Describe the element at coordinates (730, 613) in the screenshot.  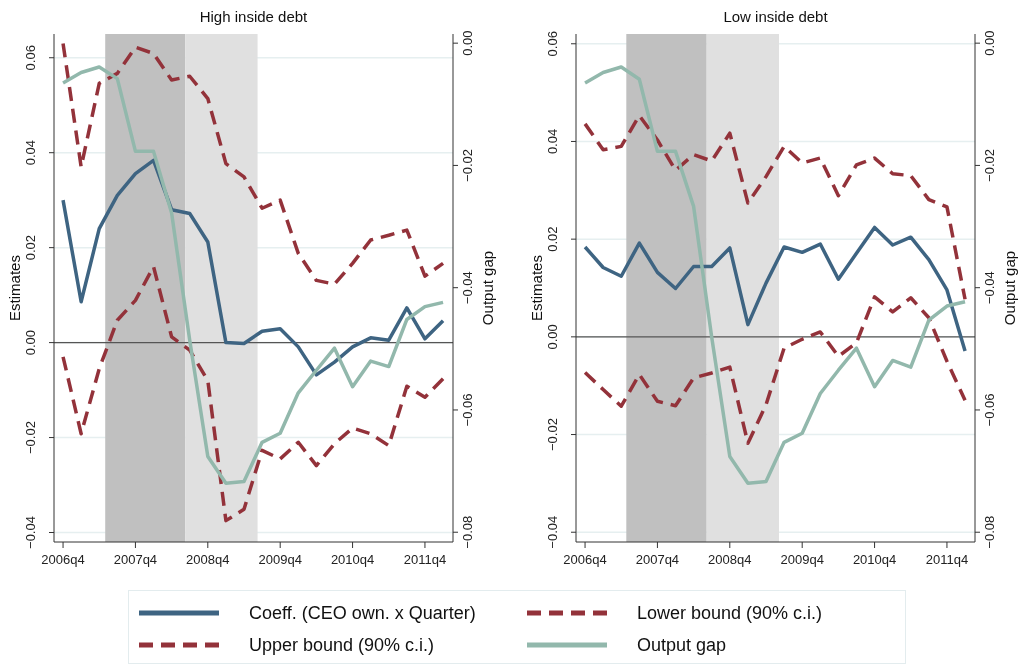
I see `legend-label: Lower bound (90% c.i.)` at that location.